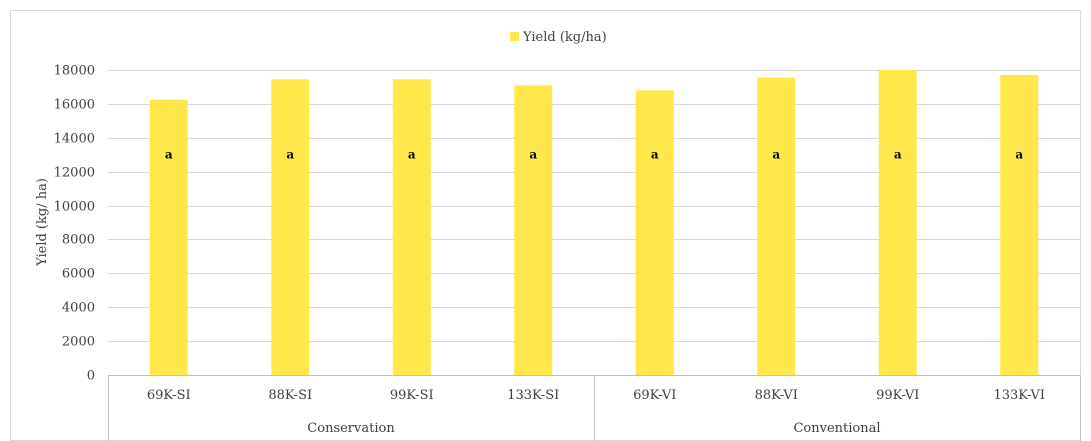 This screenshot has height=441, width=1091. What do you see at coordinates (78, 274) in the screenshot?
I see `y-tick-label: 6000` at bounding box center [78, 274].